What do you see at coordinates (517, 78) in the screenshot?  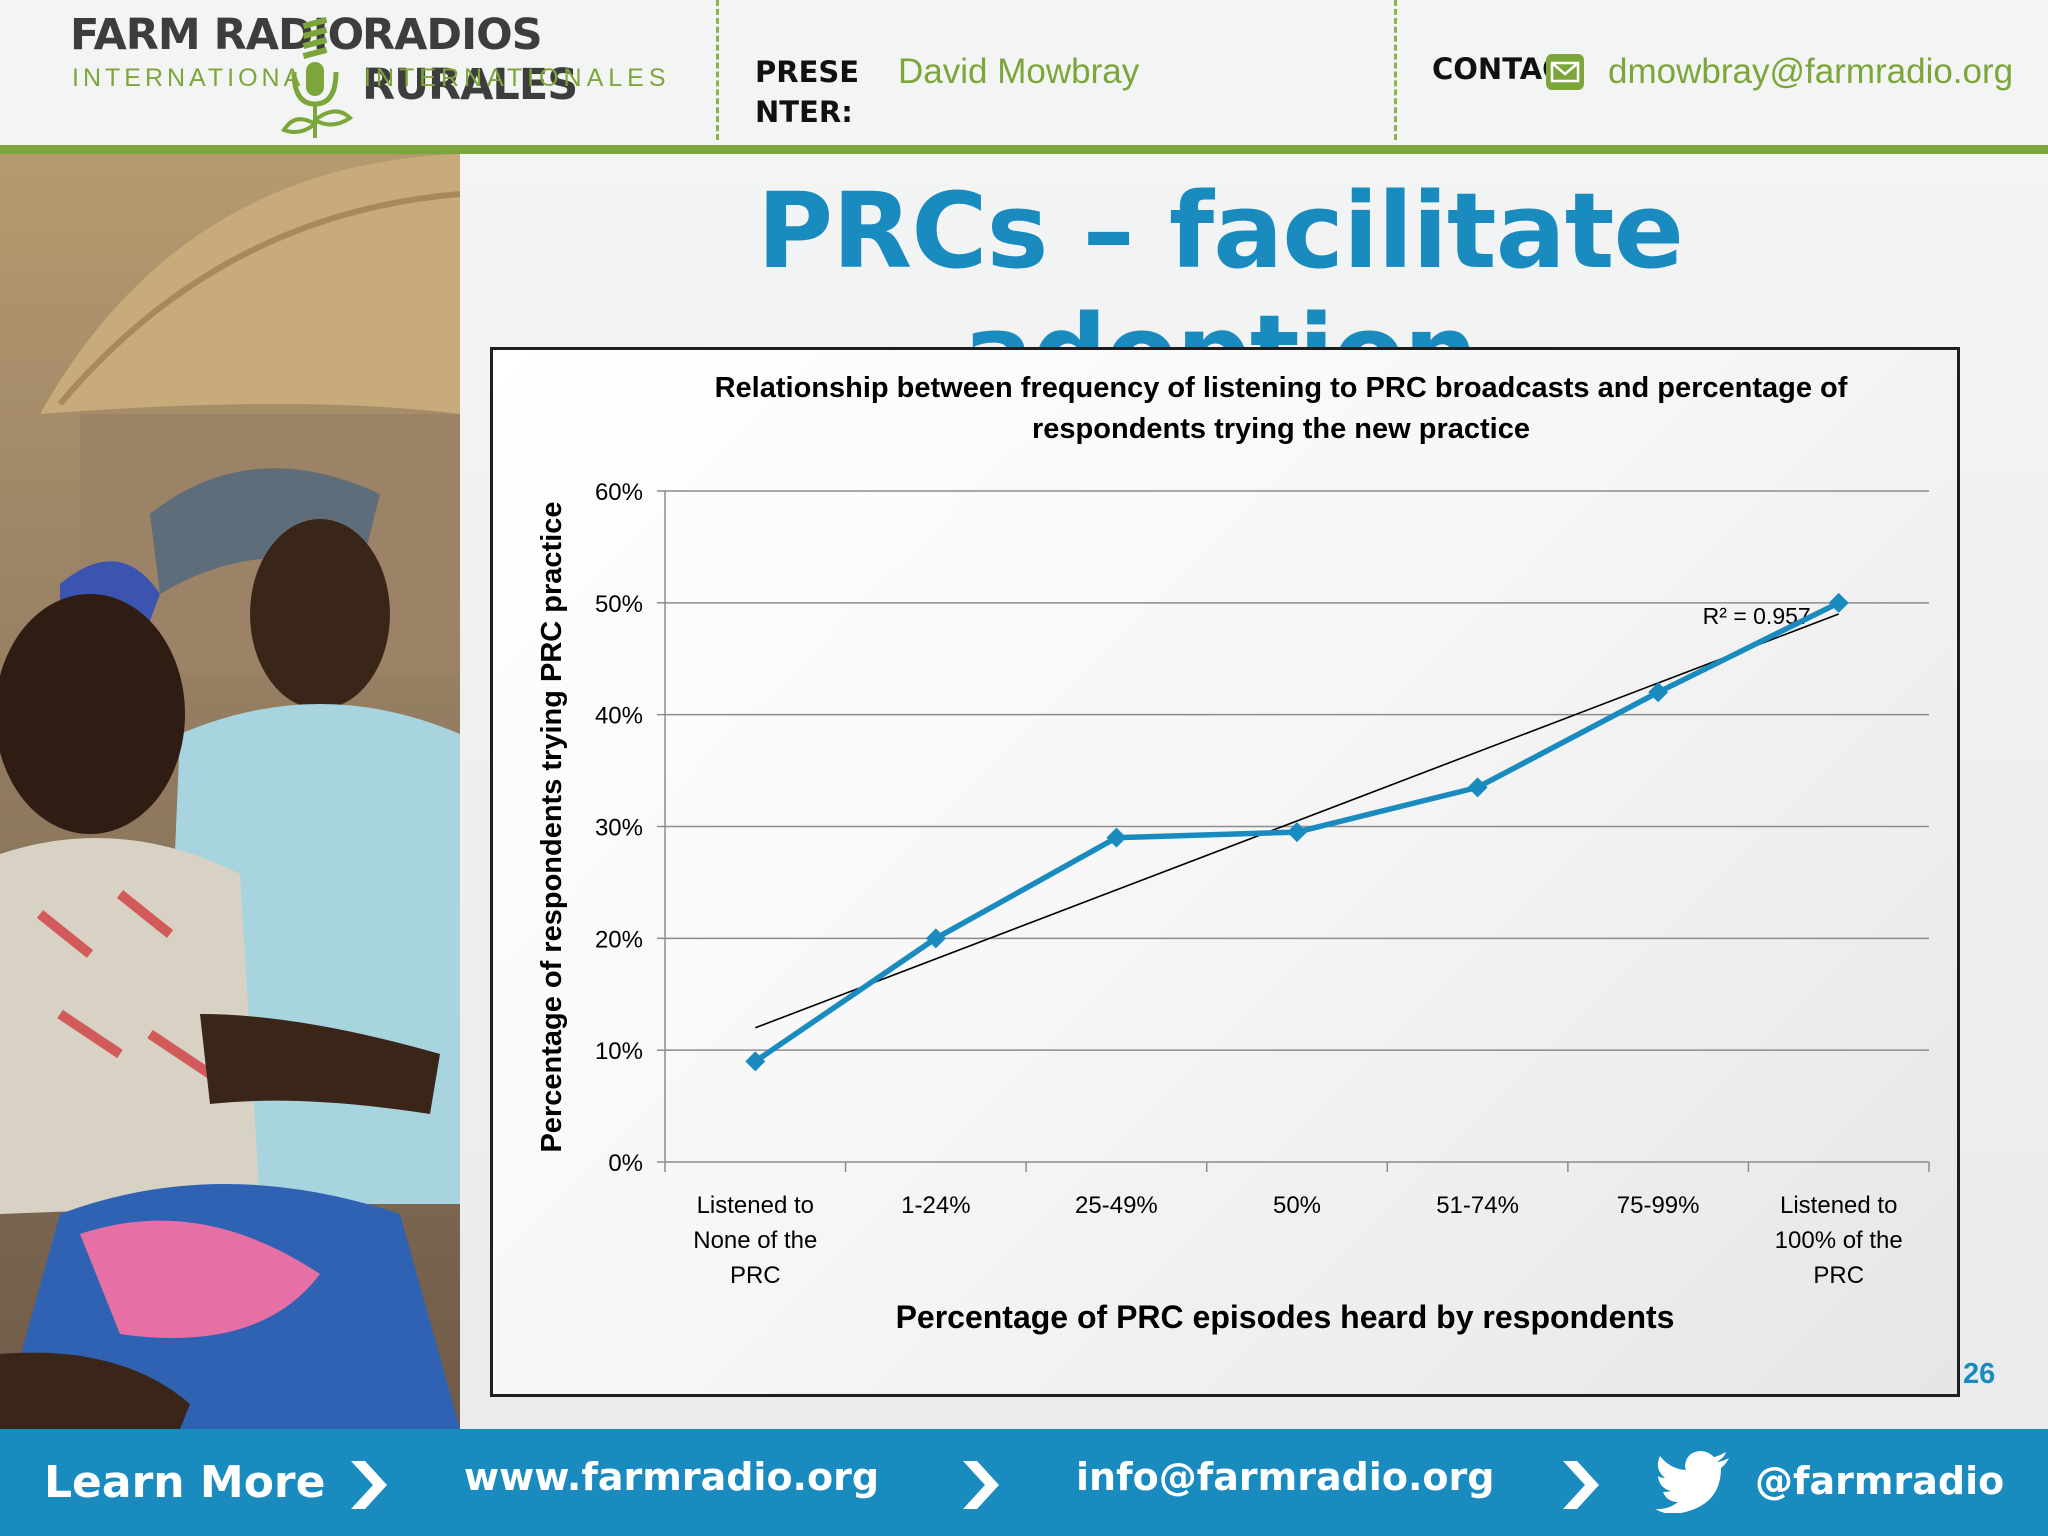 I see `logo-right-subtitle: INTERNATIONALES` at bounding box center [517, 78].